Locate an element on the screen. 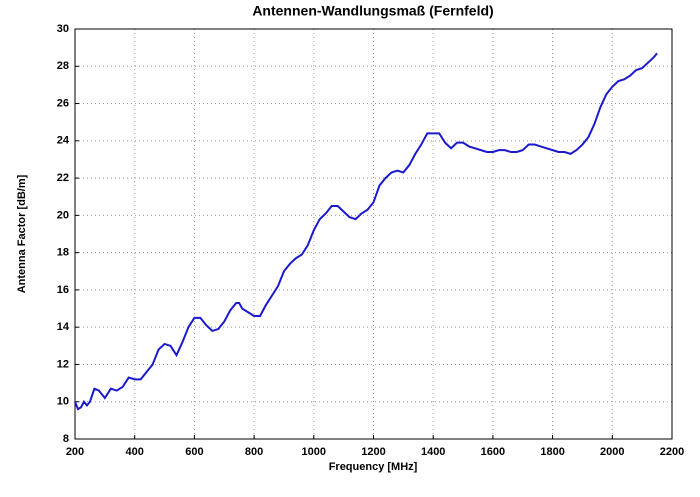 This screenshot has height=497, width=700. chart-title: Antennen-Wandlungsmaß (Fernfeld) is located at coordinates (372, 11).